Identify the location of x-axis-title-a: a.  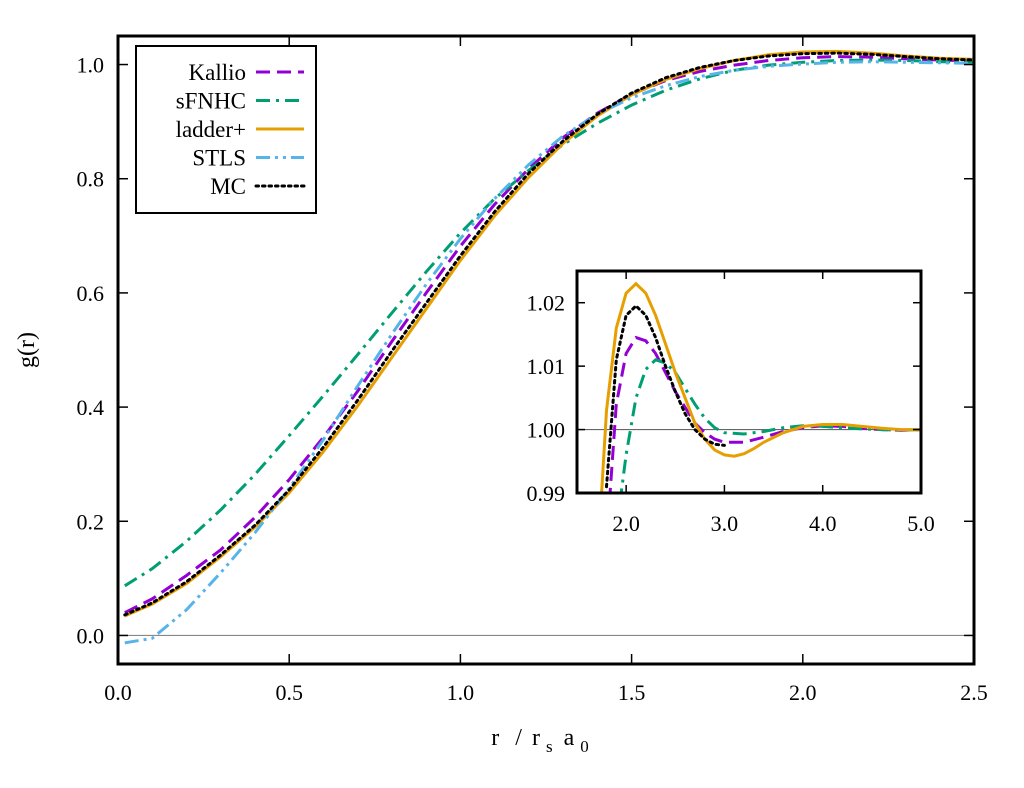
(569, 738).